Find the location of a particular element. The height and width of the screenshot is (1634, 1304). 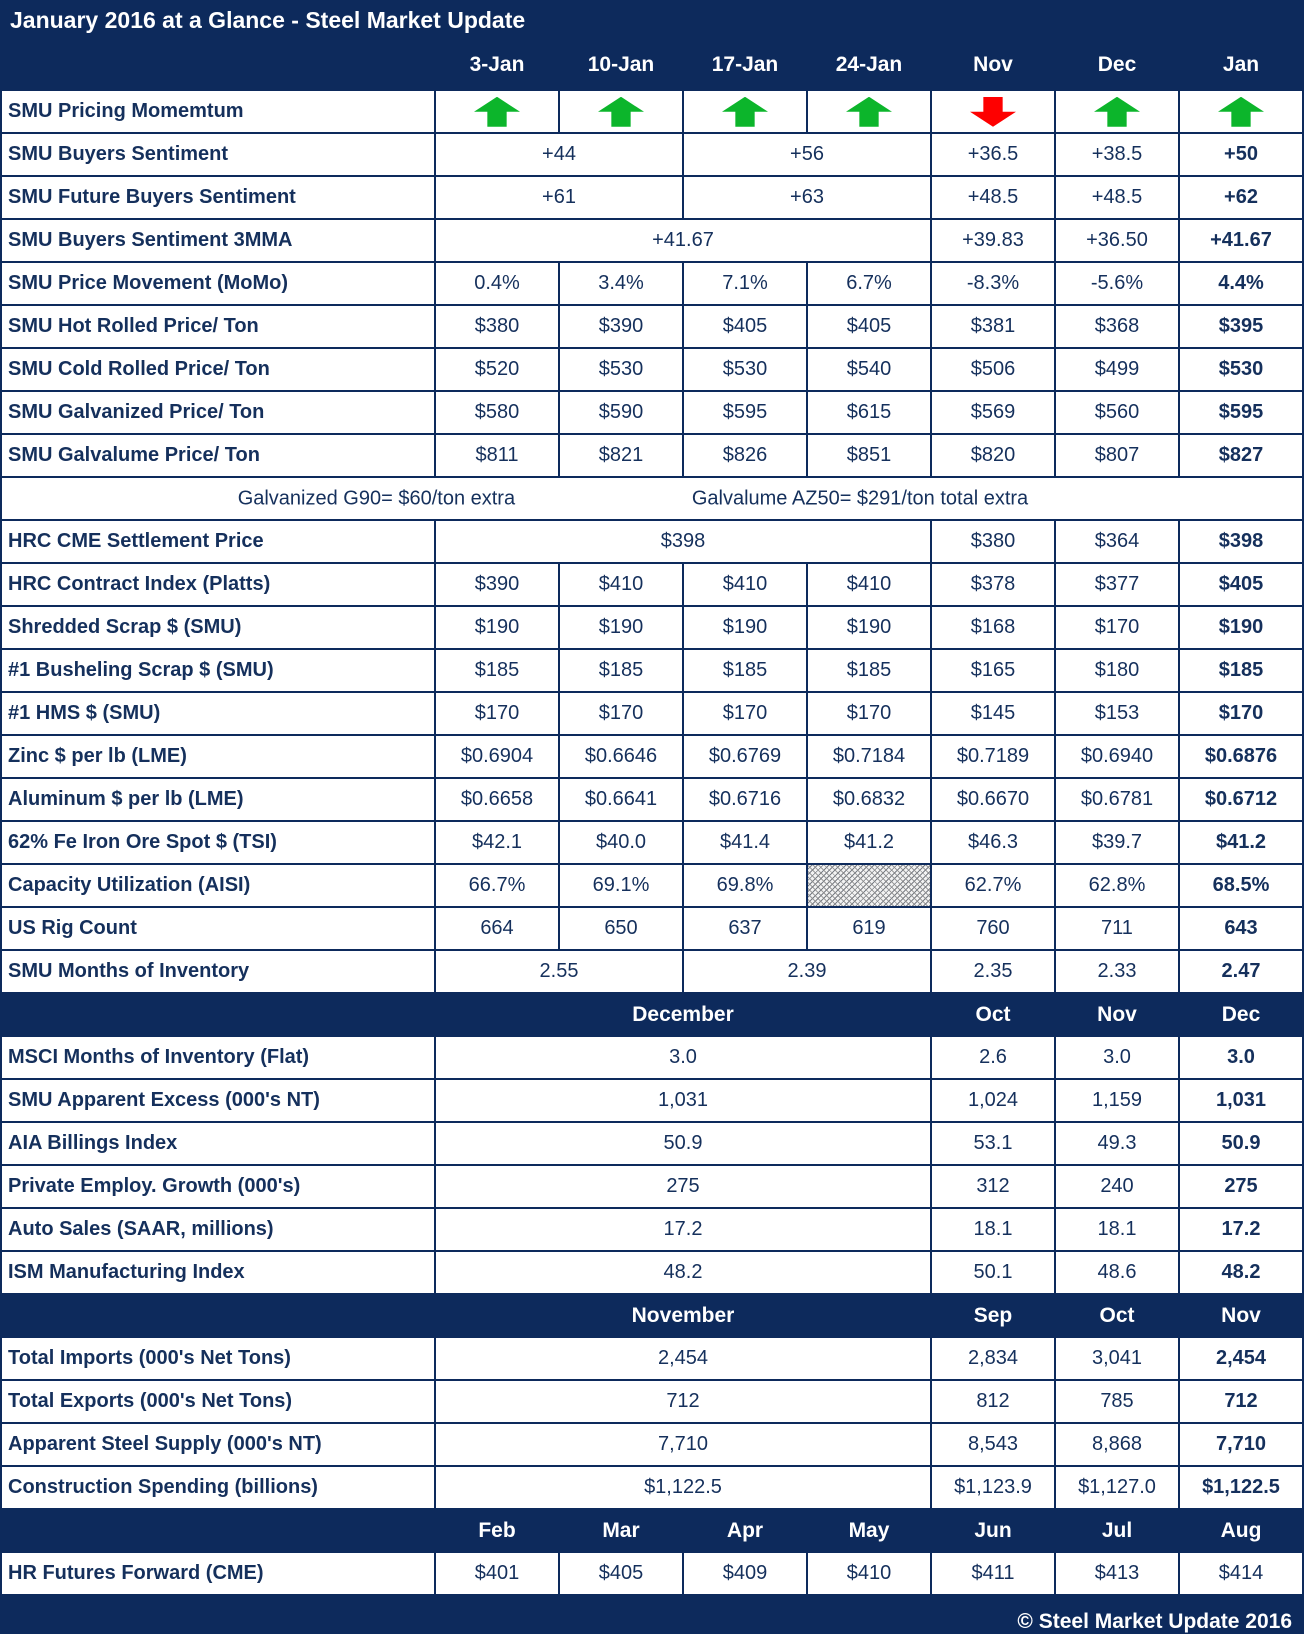

table-row: SMU Buyers Sentiment +44 +56 +36.5 +38.5 +50 is located at coordinates (652, 155).